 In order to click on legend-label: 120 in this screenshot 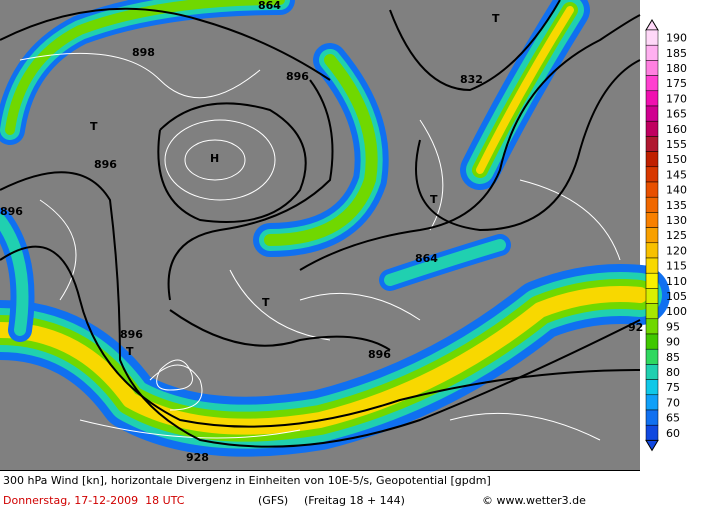, I will do `click(676, 250)`.